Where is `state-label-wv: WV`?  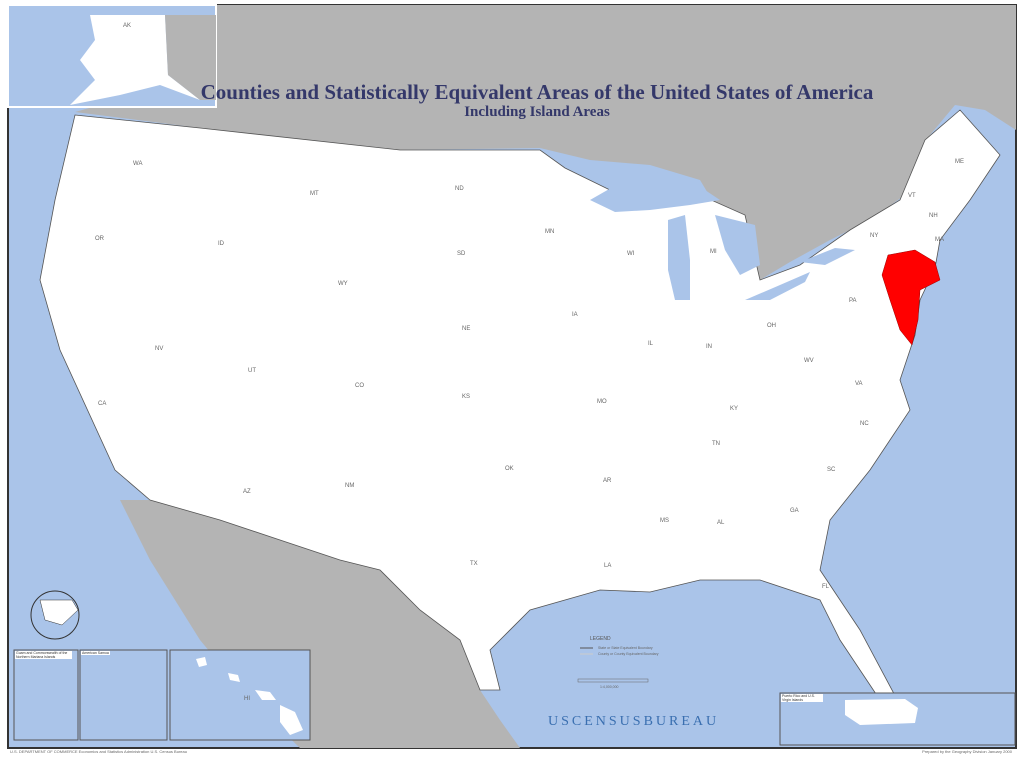
state-label-wv: WV is located at coordinates (809, 361).